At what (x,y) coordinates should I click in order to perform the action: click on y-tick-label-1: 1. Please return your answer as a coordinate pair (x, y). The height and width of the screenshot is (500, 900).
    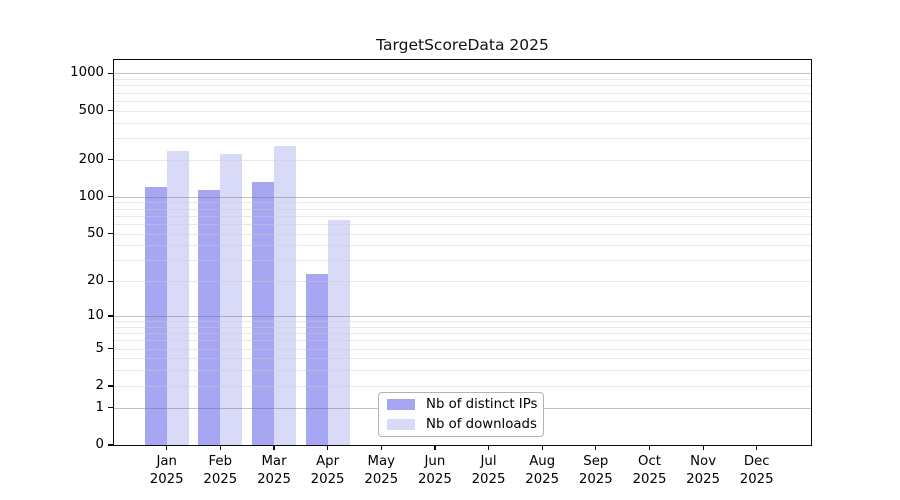
    Looking at the image, I should click on (99, 407).